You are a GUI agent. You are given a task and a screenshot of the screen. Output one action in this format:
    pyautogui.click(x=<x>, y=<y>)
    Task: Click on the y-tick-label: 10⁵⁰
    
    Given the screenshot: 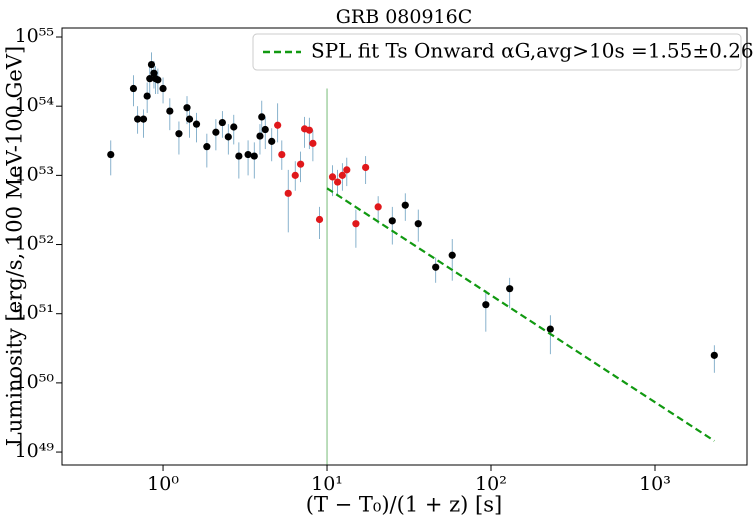 What is the action you would take?
    pyautogui.click(x=35, y=382)
    